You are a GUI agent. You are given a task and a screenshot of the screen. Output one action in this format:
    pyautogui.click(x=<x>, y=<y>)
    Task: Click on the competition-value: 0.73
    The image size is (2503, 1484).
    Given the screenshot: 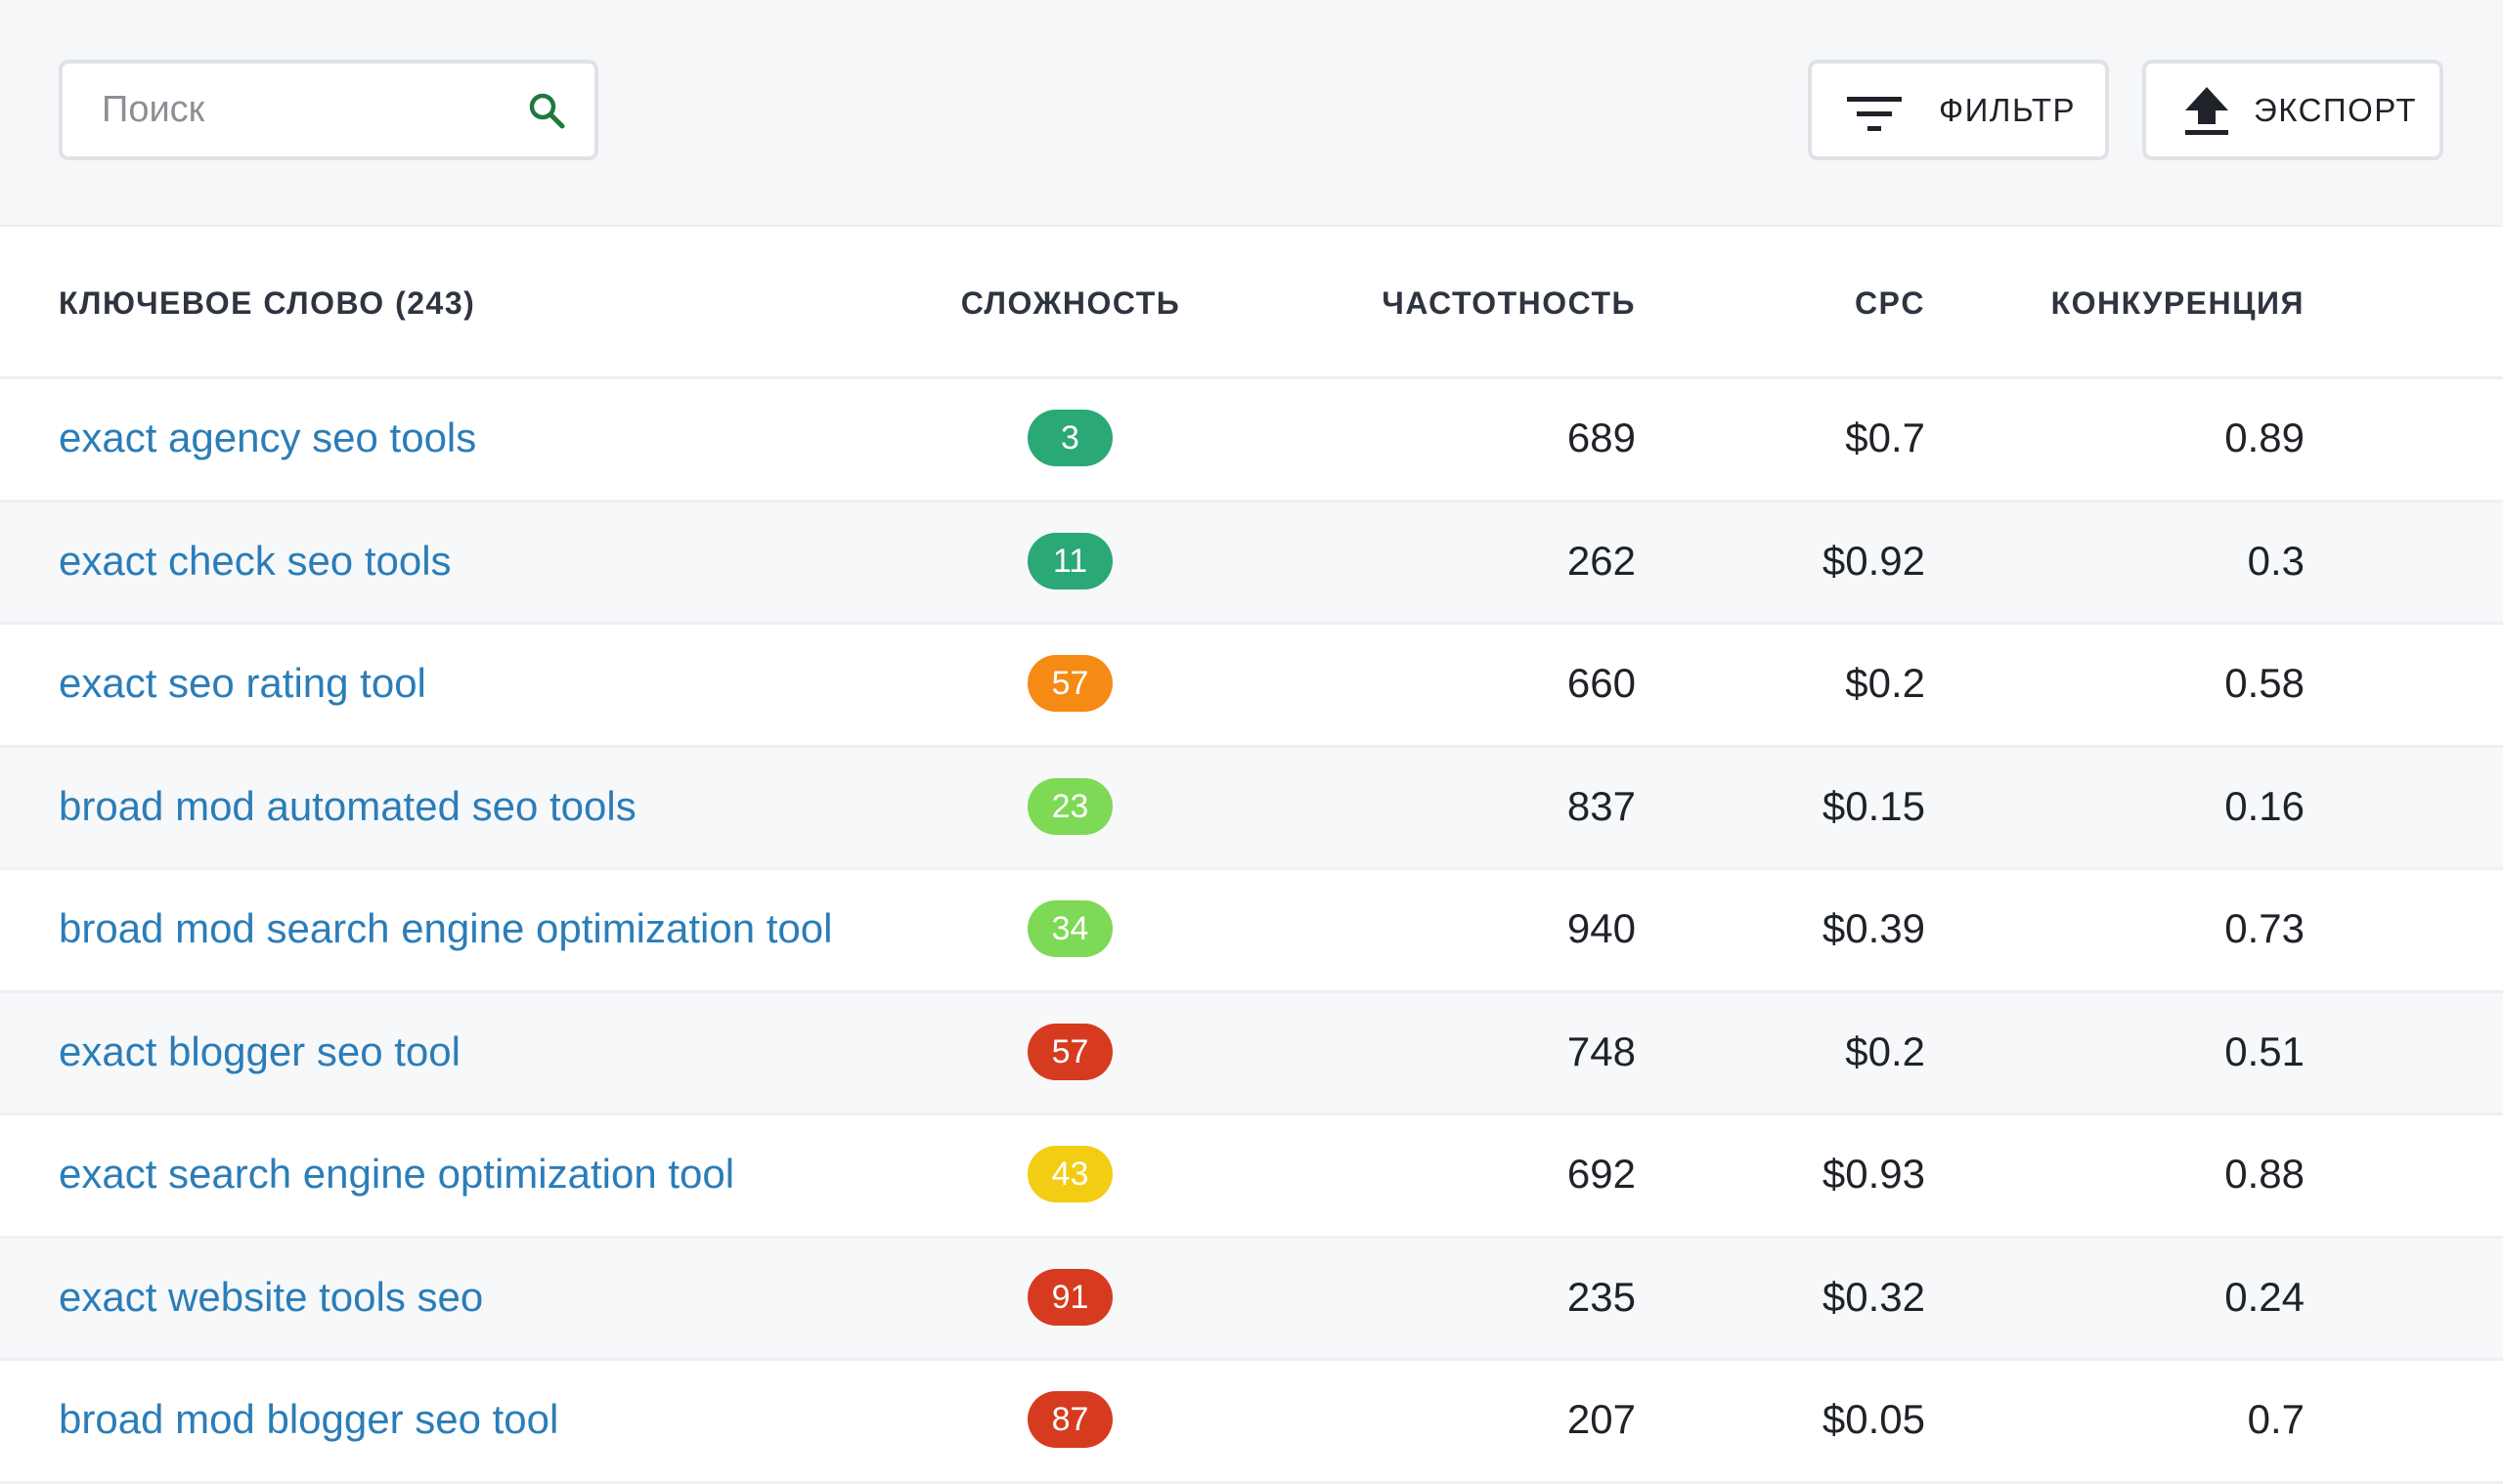 What is the action you would take?
    pyautogui.click(x=2264, y=928)
    